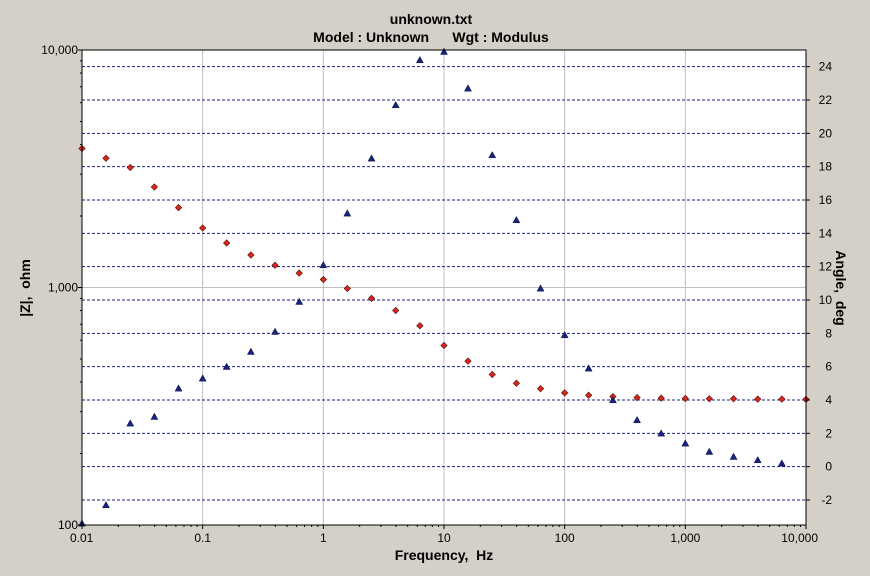  What do you see at coordinates (826, 300) in the screenshot?
I see `y-right-tick-label: 10` at bounding box center [826, 300].